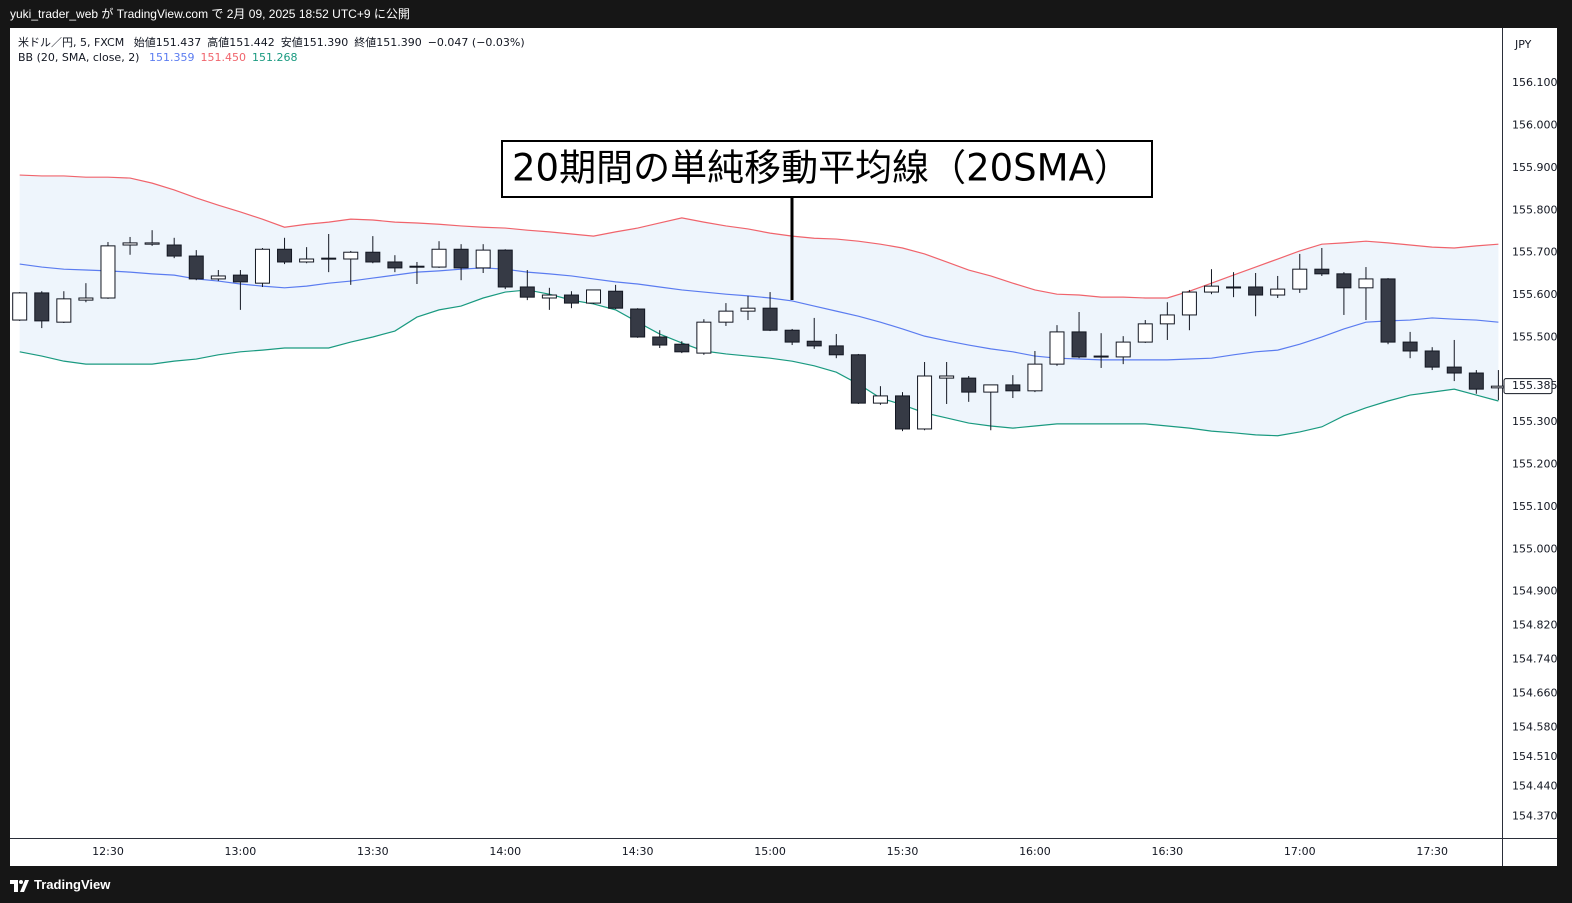 The image size is (1572, 903). I want to click on last-price-label: 155.385, so click(1535, 385).